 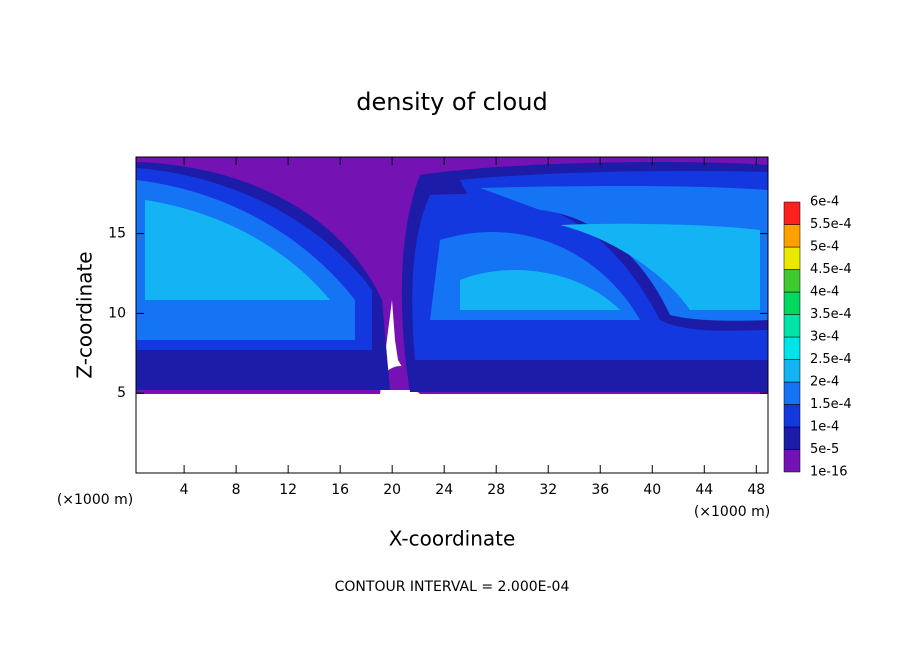 I want to click on x-tick-label: 20, so click(x=392, y=490).